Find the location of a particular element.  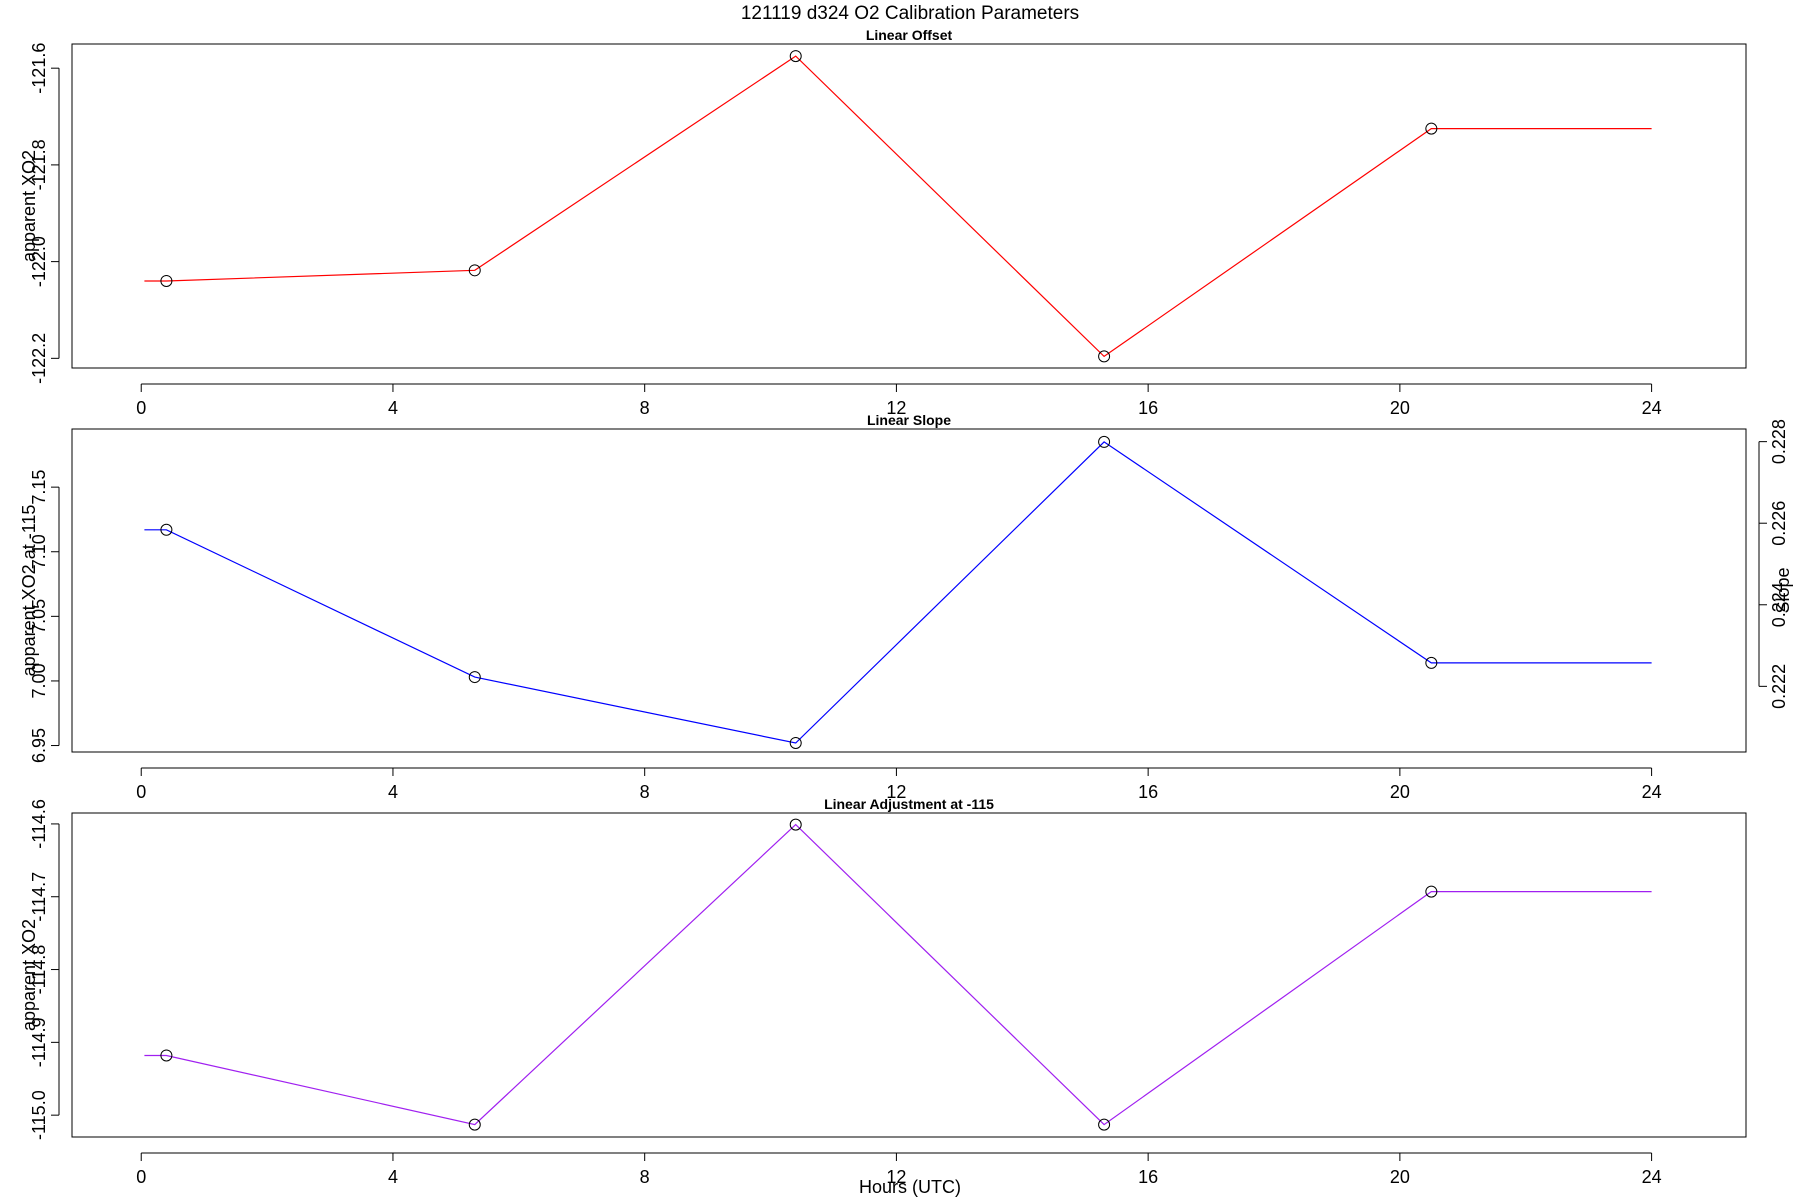

y-tick-label: -121.8 is located at coordinates (39, 164).